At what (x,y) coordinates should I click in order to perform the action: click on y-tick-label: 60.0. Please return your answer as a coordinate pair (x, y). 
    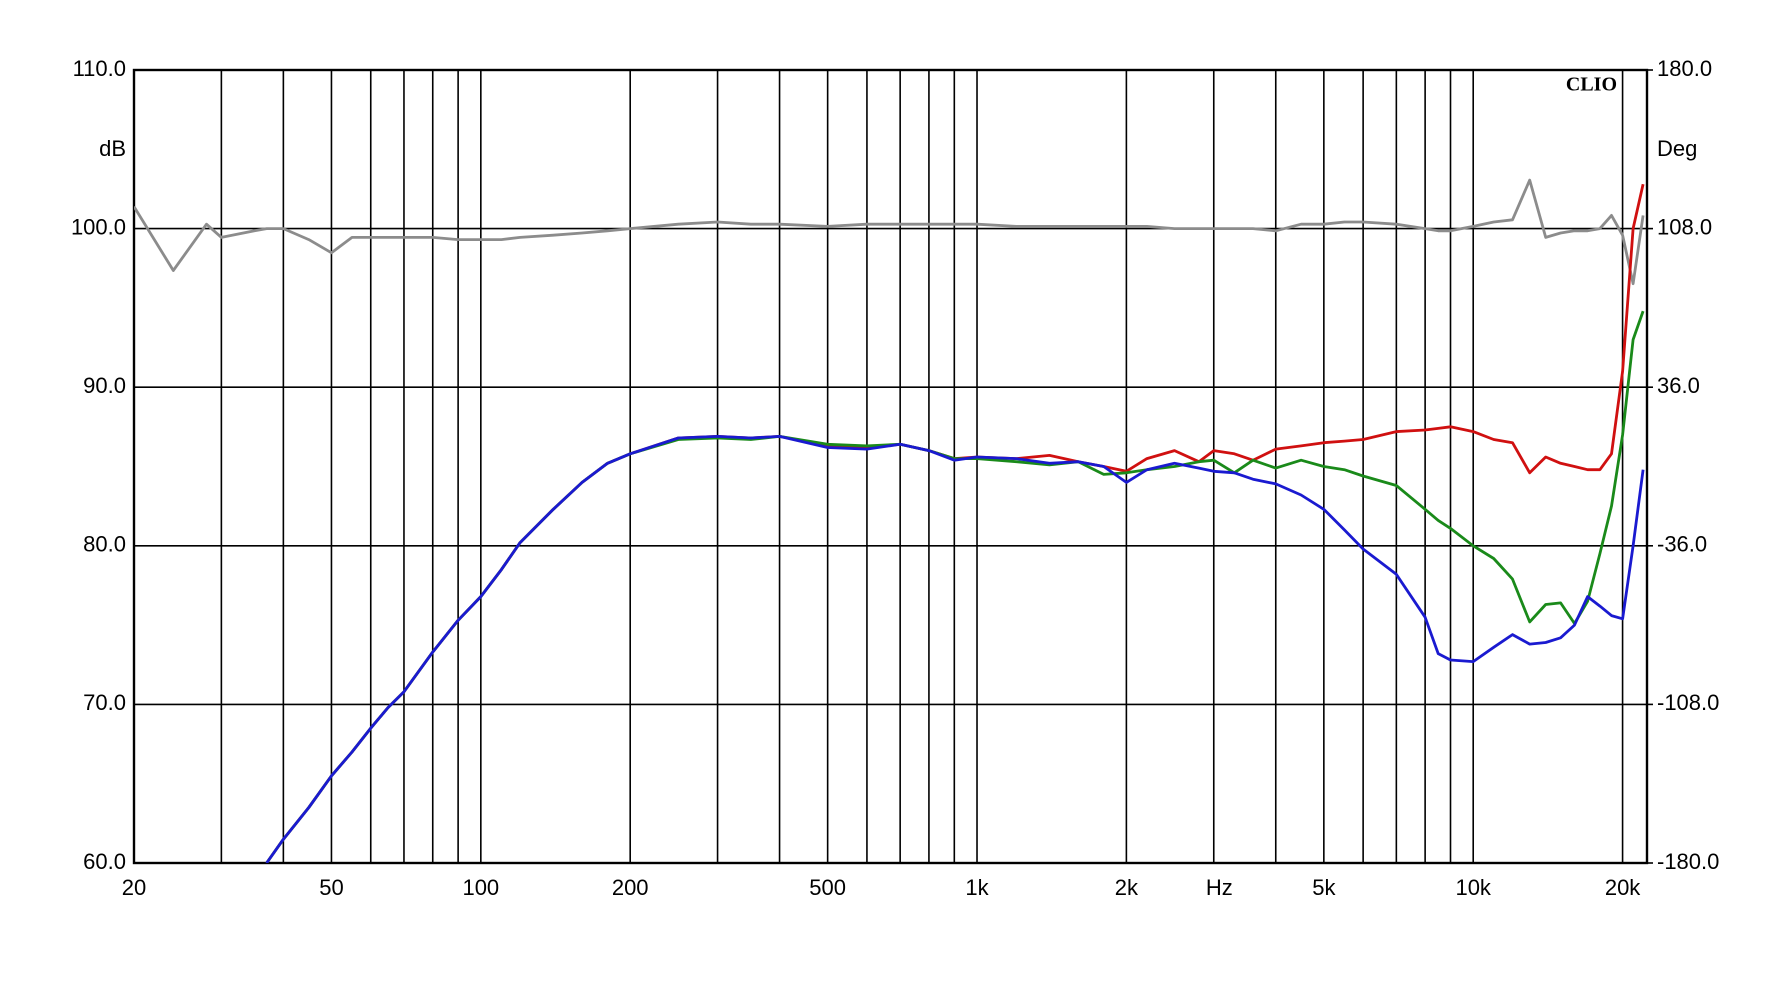
    Looking at the image, I should click on (104, 861).